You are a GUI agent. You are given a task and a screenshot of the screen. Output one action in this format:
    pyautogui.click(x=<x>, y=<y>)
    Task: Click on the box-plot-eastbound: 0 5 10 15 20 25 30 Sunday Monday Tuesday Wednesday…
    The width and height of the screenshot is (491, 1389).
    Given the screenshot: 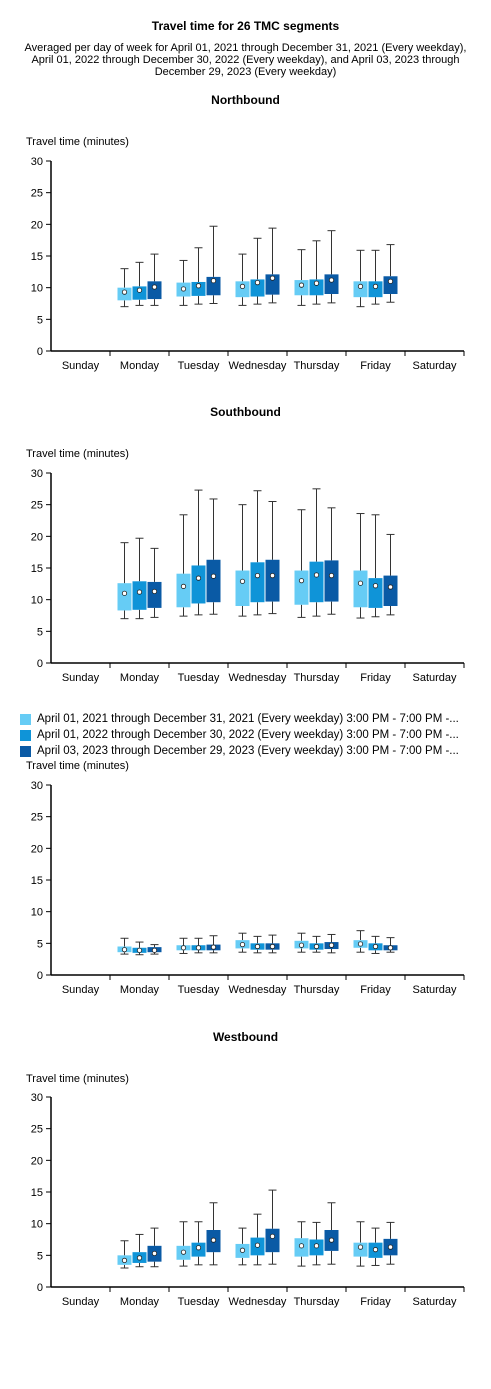 What is the action you would take?
    pyautogui.click(x=248, y=888)
    